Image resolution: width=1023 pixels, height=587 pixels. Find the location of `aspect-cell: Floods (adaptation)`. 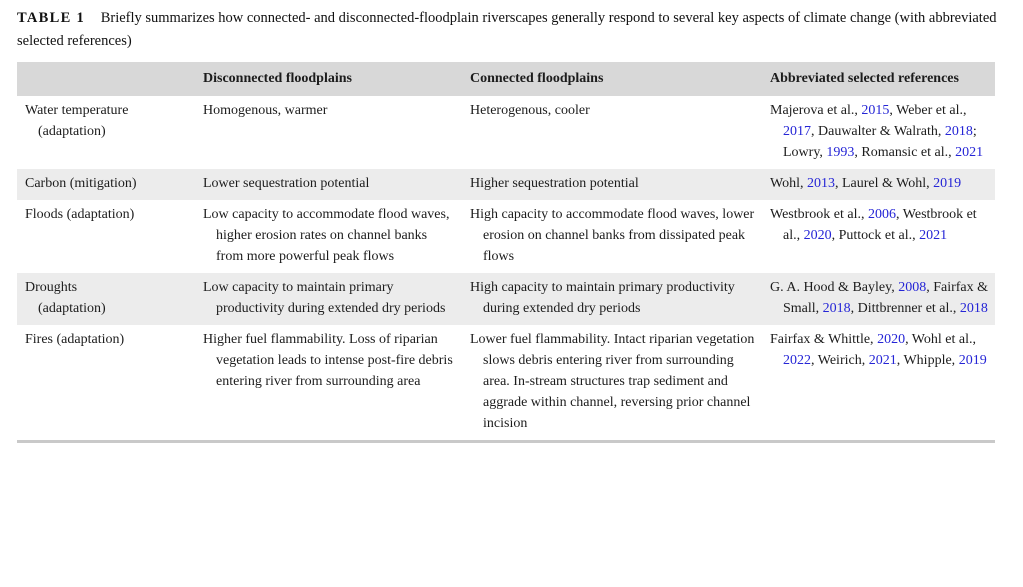

aspect-cell: Floods (adaptation) is located at coordinates (80, 214).